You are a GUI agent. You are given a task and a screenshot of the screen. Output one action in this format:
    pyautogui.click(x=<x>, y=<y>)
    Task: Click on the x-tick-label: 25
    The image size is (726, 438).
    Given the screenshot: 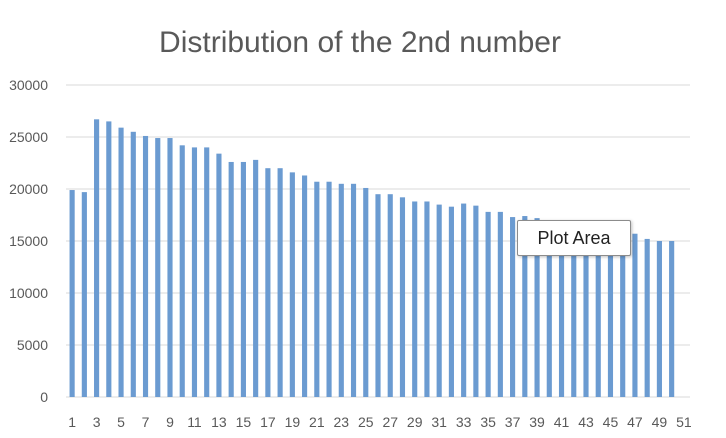 What is the action you would take?
    pyautogui.click(x=366, y=422)
    